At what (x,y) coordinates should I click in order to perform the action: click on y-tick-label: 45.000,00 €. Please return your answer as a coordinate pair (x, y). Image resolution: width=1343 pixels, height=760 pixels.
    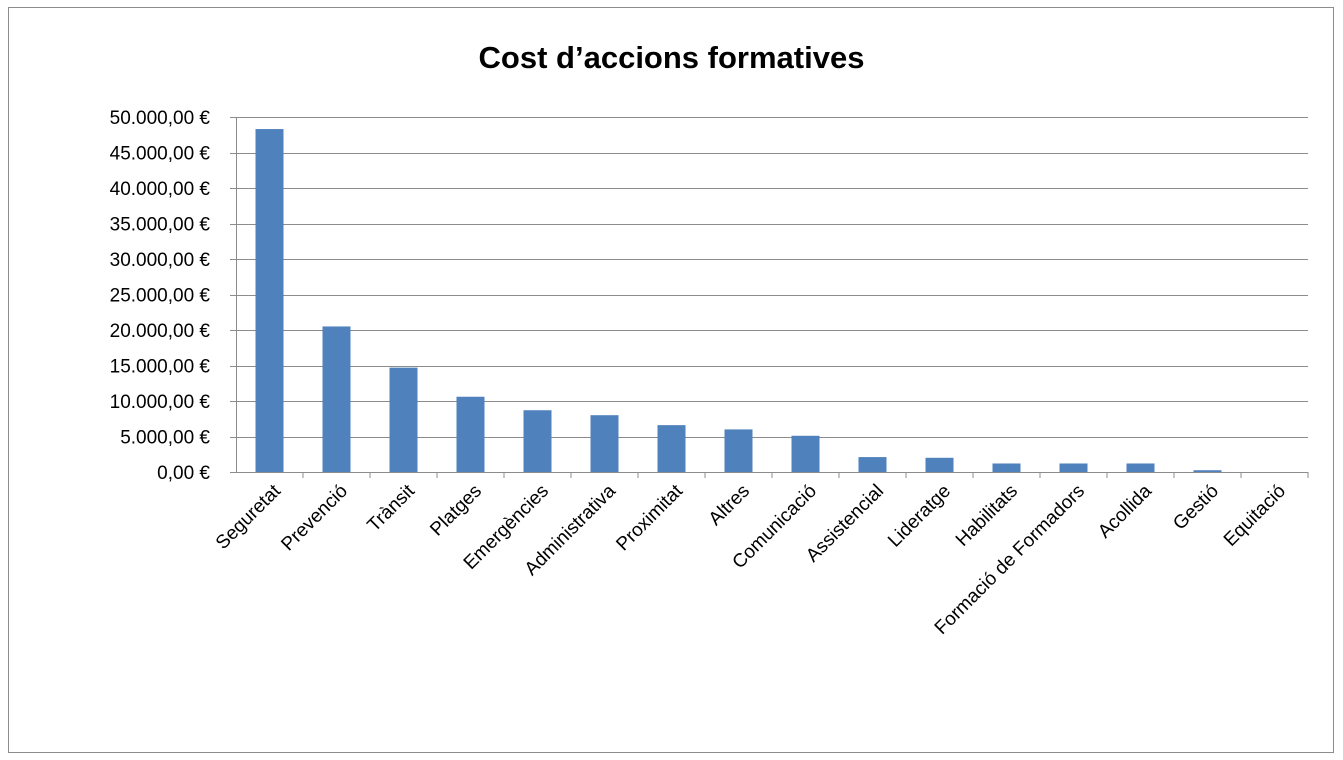
    Looking at the image, I should click on (160, 154).